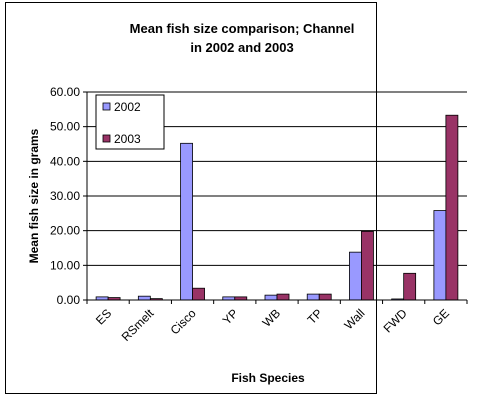 The width and height of the screenshot is (489, 396). What do you see at coordinates (186, 221) in the screenshot?
I see `bar-2002-Cisco` at bounding box center [186, 221].